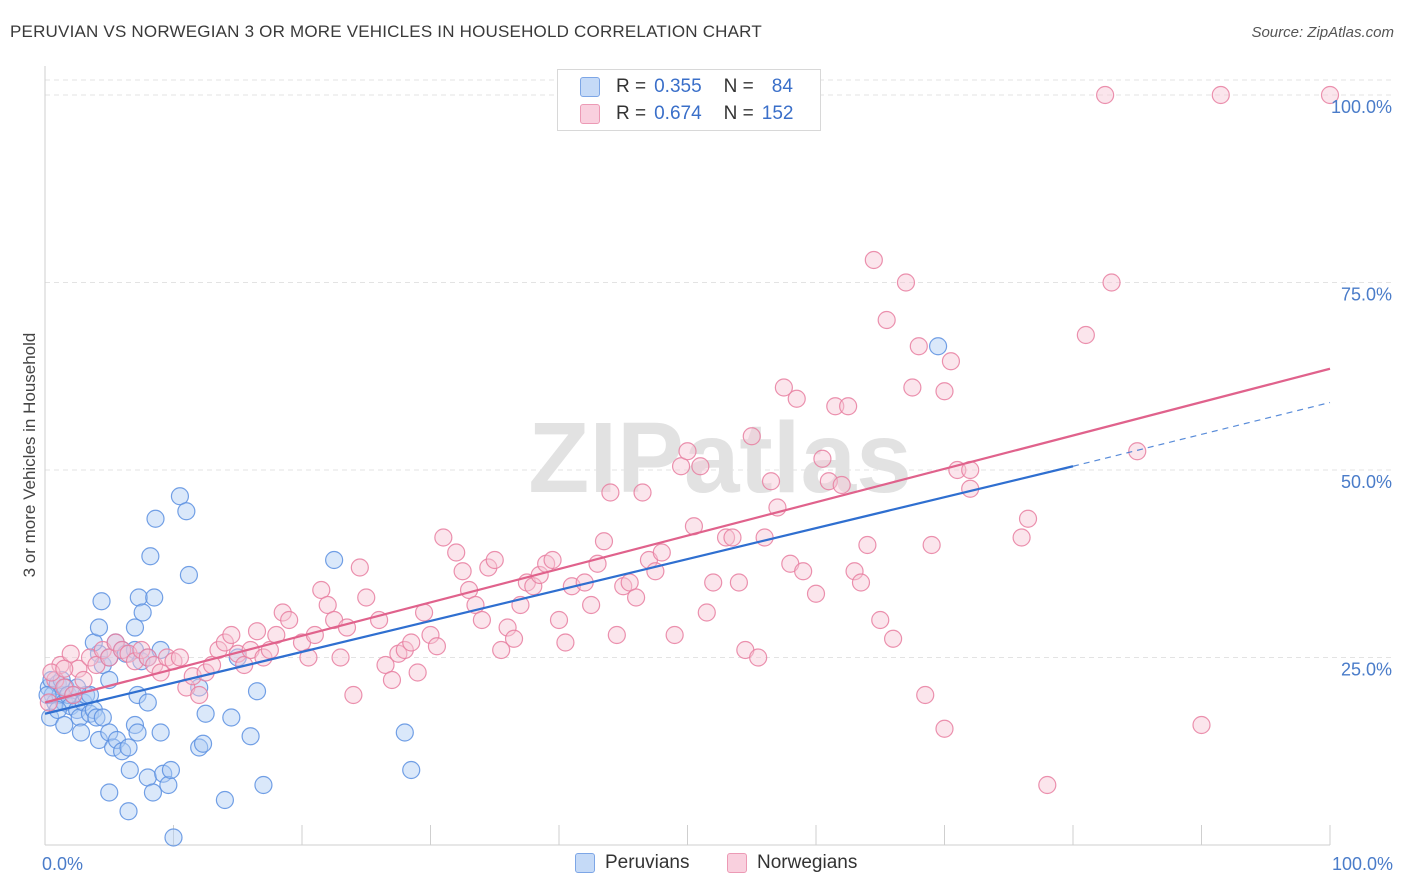 The height and width of the screenshot is (892, 1406). I want to click on legend-row-peruvians: R = 0.355 N = 84, so click(686, 87).